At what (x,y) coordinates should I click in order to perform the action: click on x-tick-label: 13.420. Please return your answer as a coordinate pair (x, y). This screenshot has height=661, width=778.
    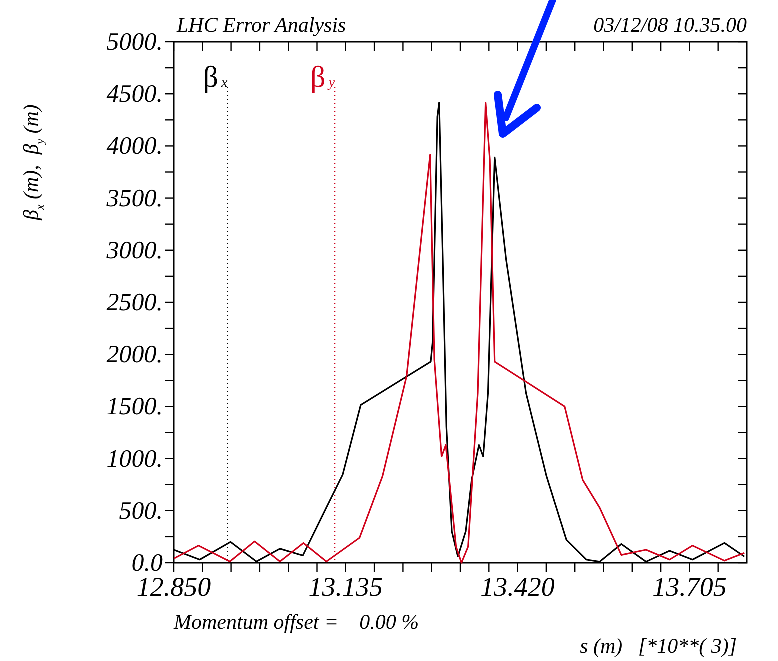
    Looking at the image, I should click on (518, 587).